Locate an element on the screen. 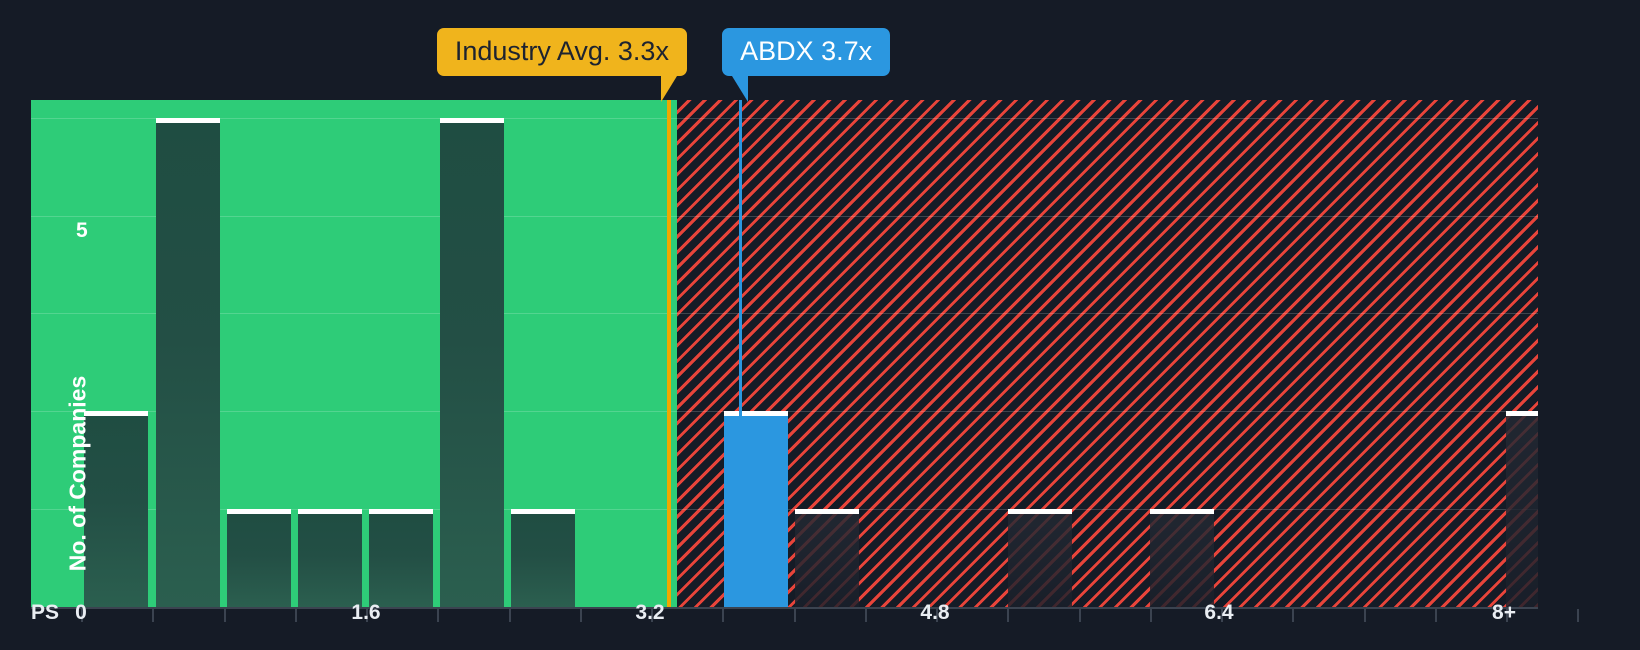  x-axis-tick-label: 0 is located at coordinates (81, 612).